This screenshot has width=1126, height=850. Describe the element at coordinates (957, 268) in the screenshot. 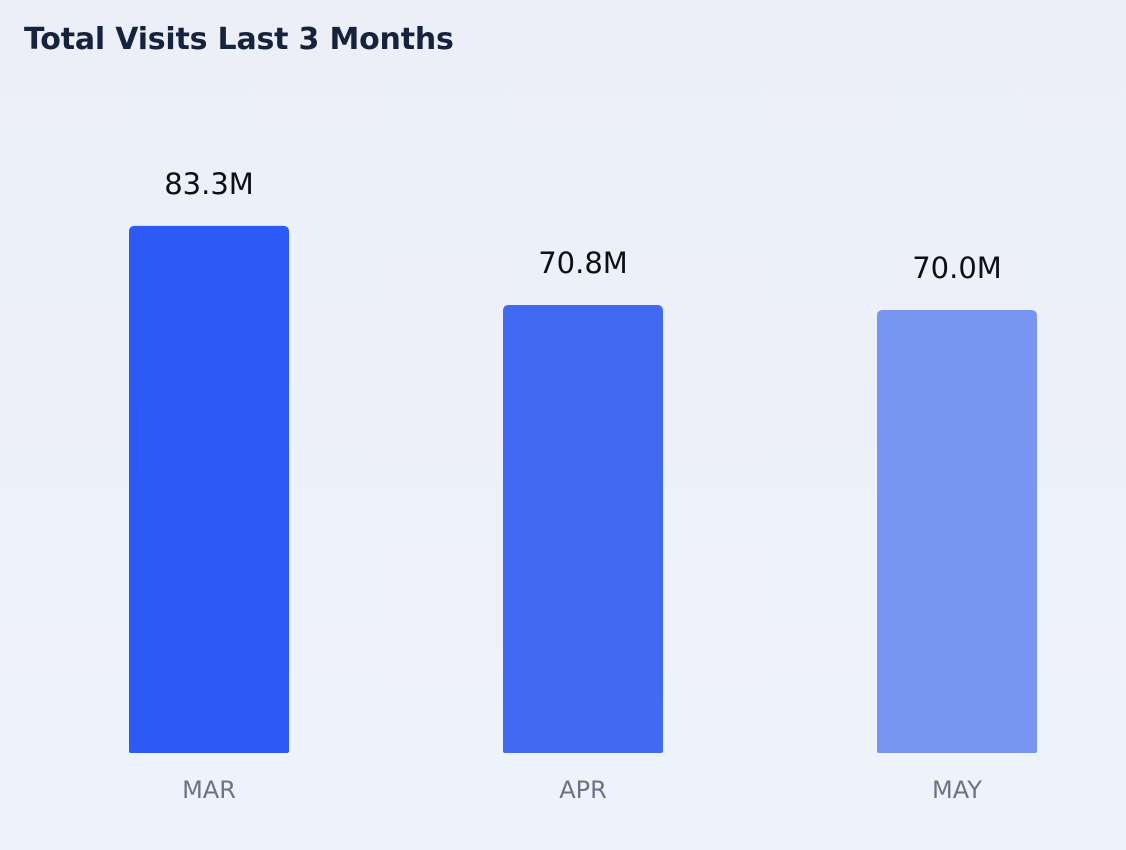

I see `value-label-may: 70.0M` at that location.